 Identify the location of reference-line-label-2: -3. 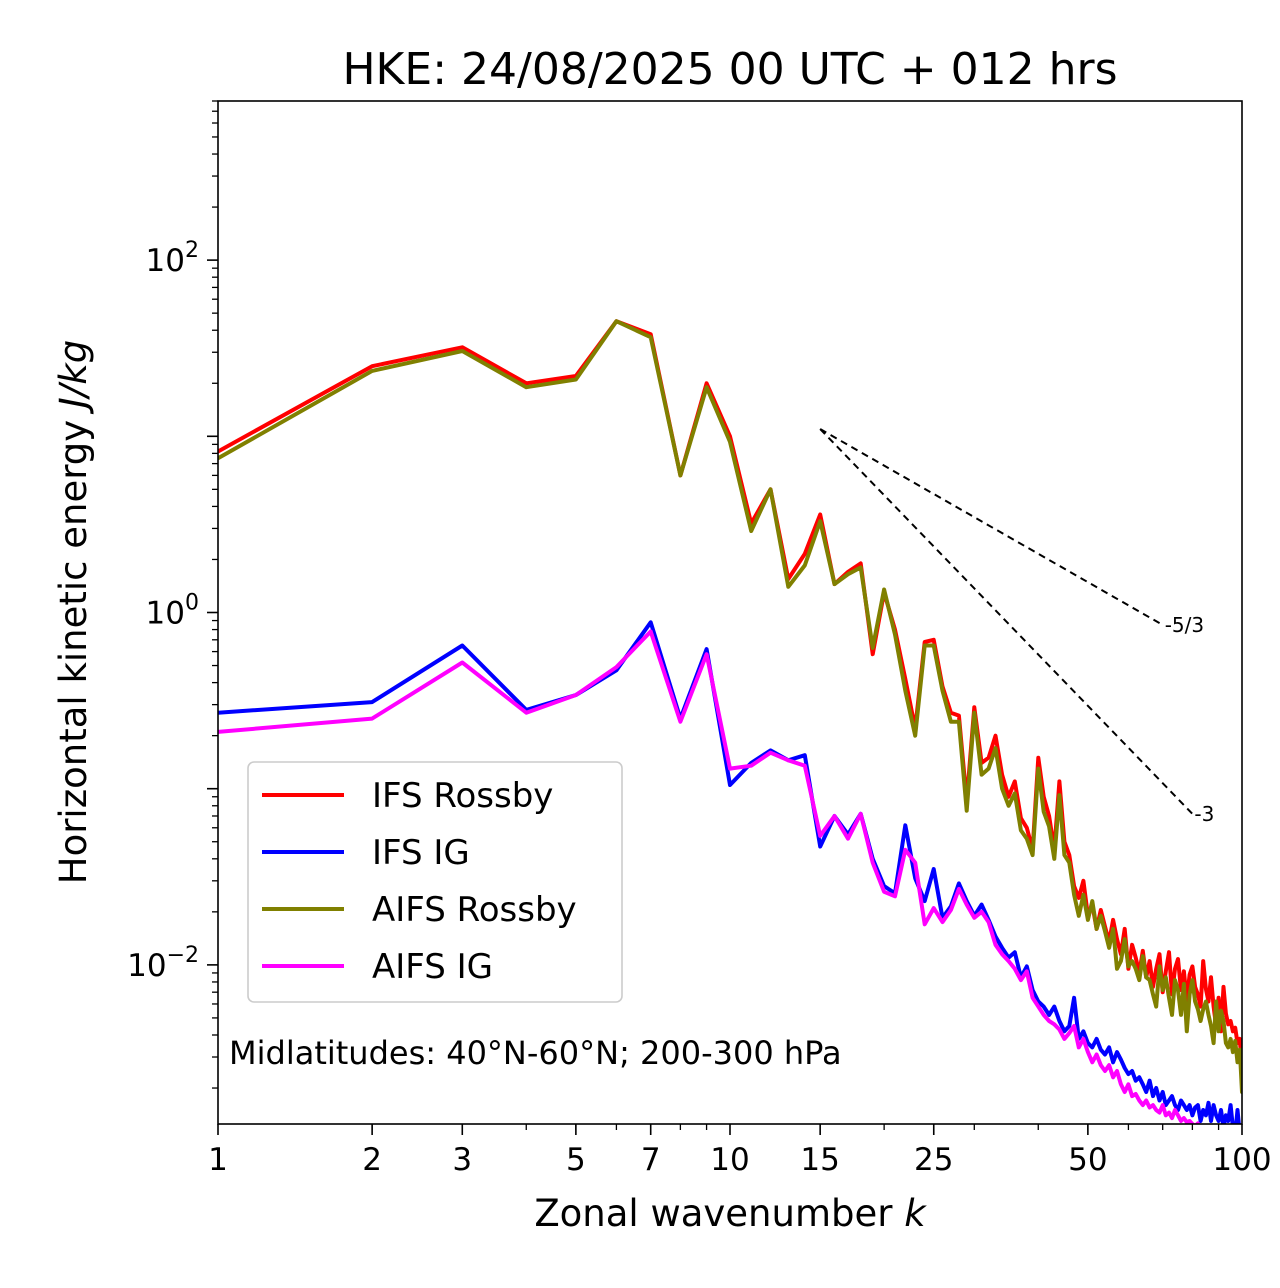
(1204, 814).